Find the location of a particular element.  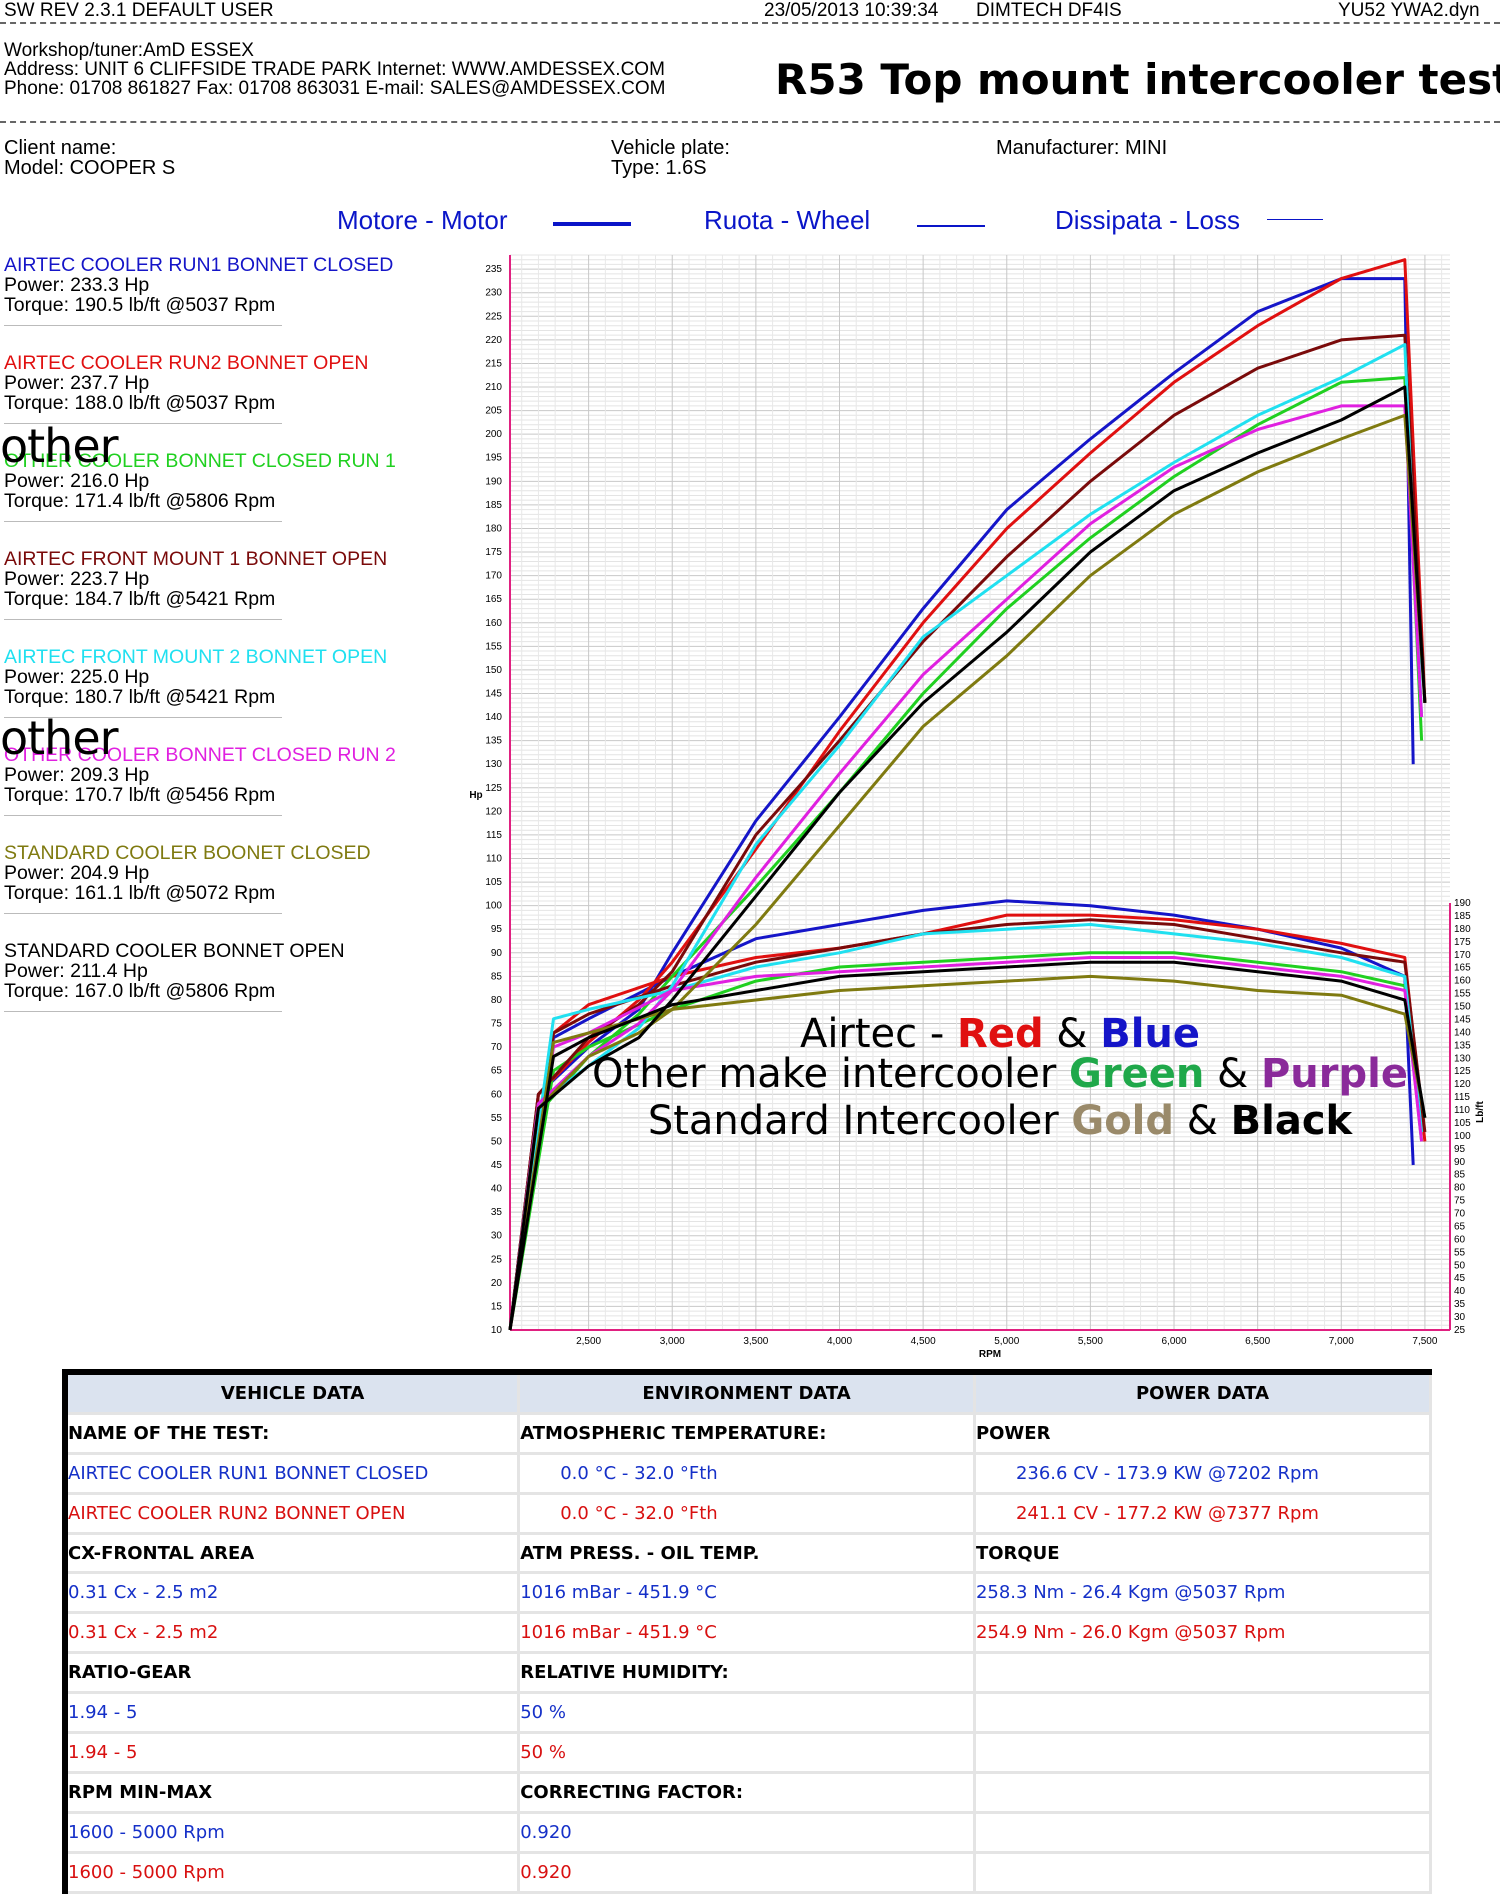

y-tick-label: 15 is located at coordinates (497, 1306).